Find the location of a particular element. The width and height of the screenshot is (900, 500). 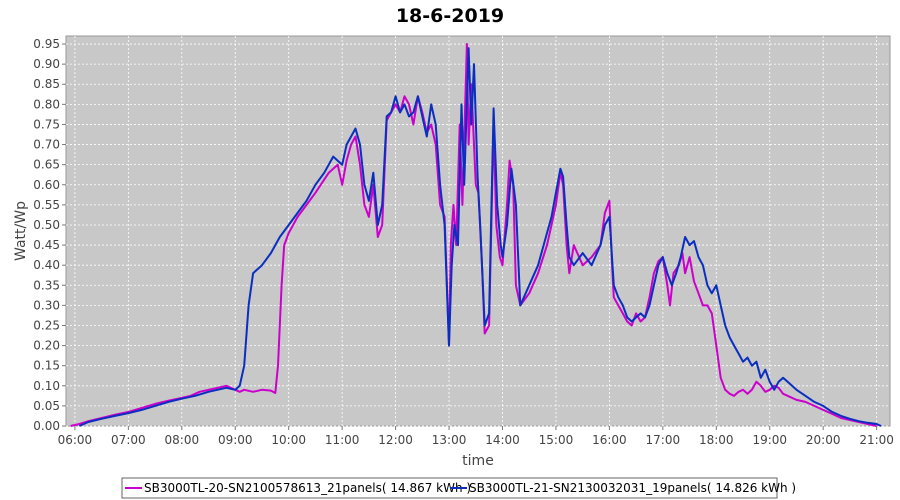

x-tick-label: 07:00 is located at coordinates (128, 440).